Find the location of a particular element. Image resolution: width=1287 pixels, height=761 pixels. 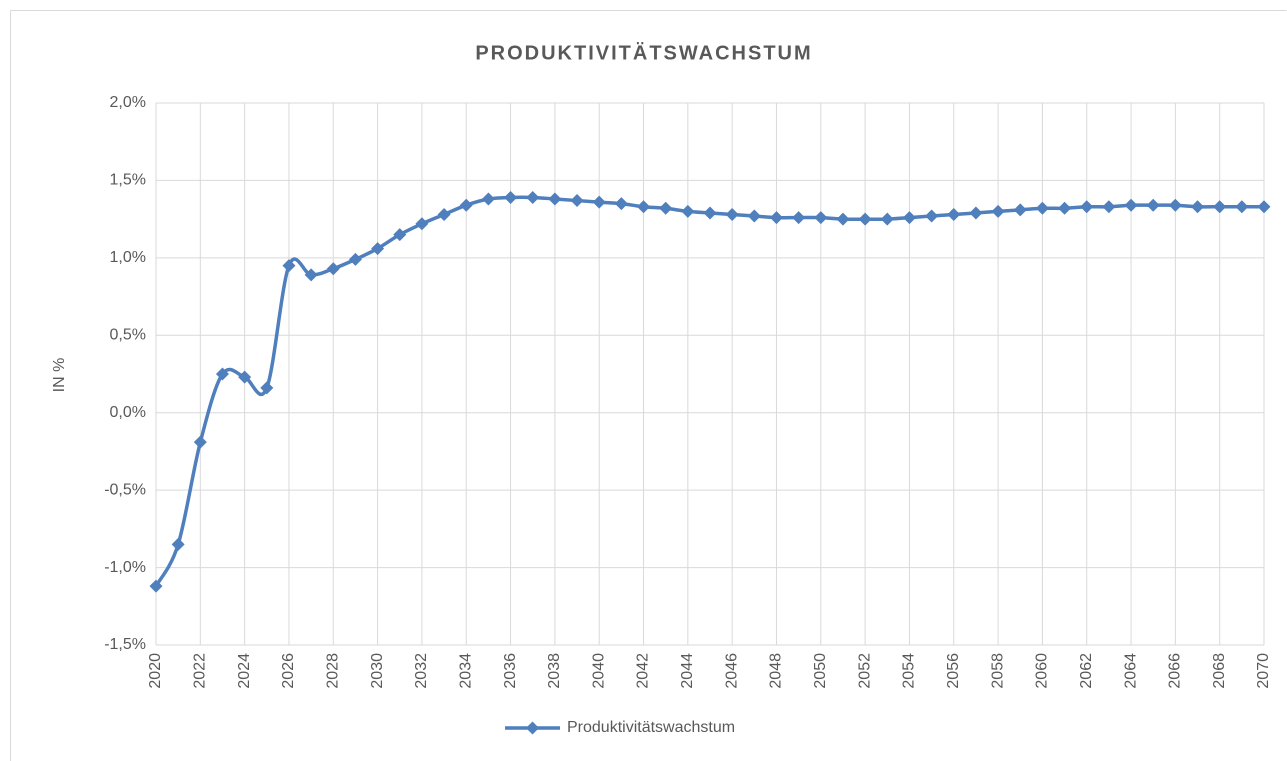

x-tick-label: 2040 is located at coordinates (598, 671).